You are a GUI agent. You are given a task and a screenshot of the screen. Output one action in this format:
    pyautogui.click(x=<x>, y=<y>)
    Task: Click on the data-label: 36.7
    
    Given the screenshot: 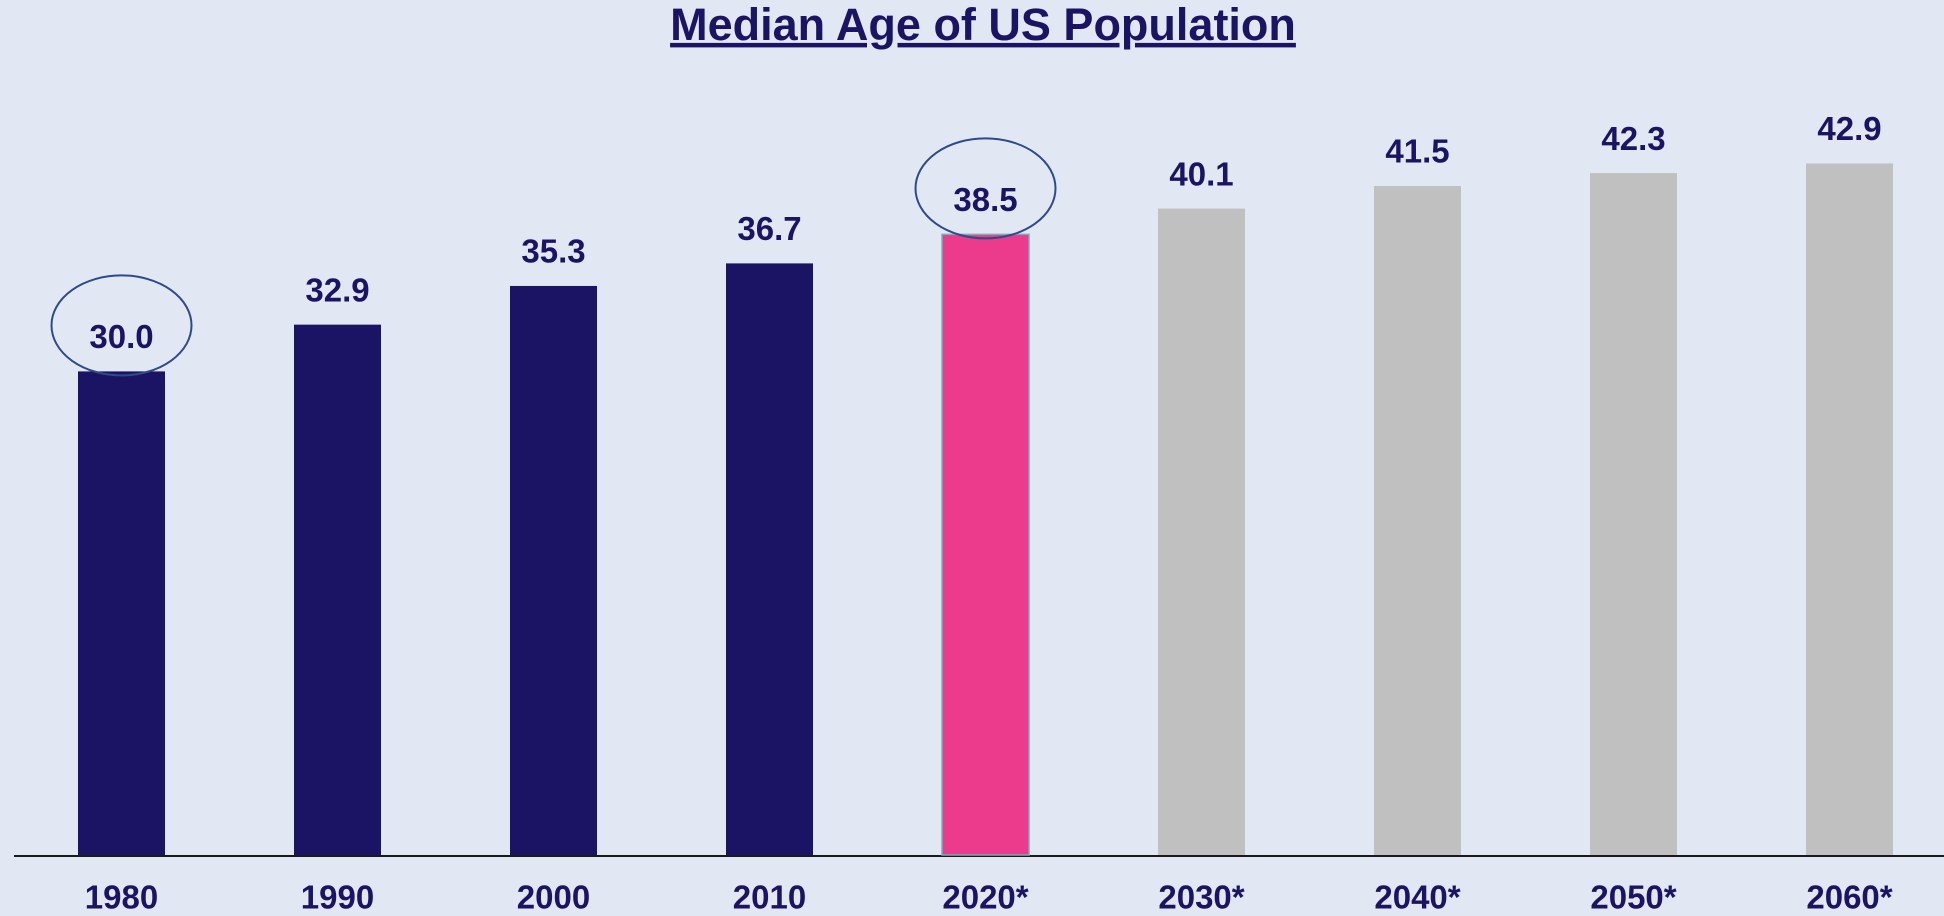 What is the action you would take?
    pyautogui.click(x=769, y=228)
    